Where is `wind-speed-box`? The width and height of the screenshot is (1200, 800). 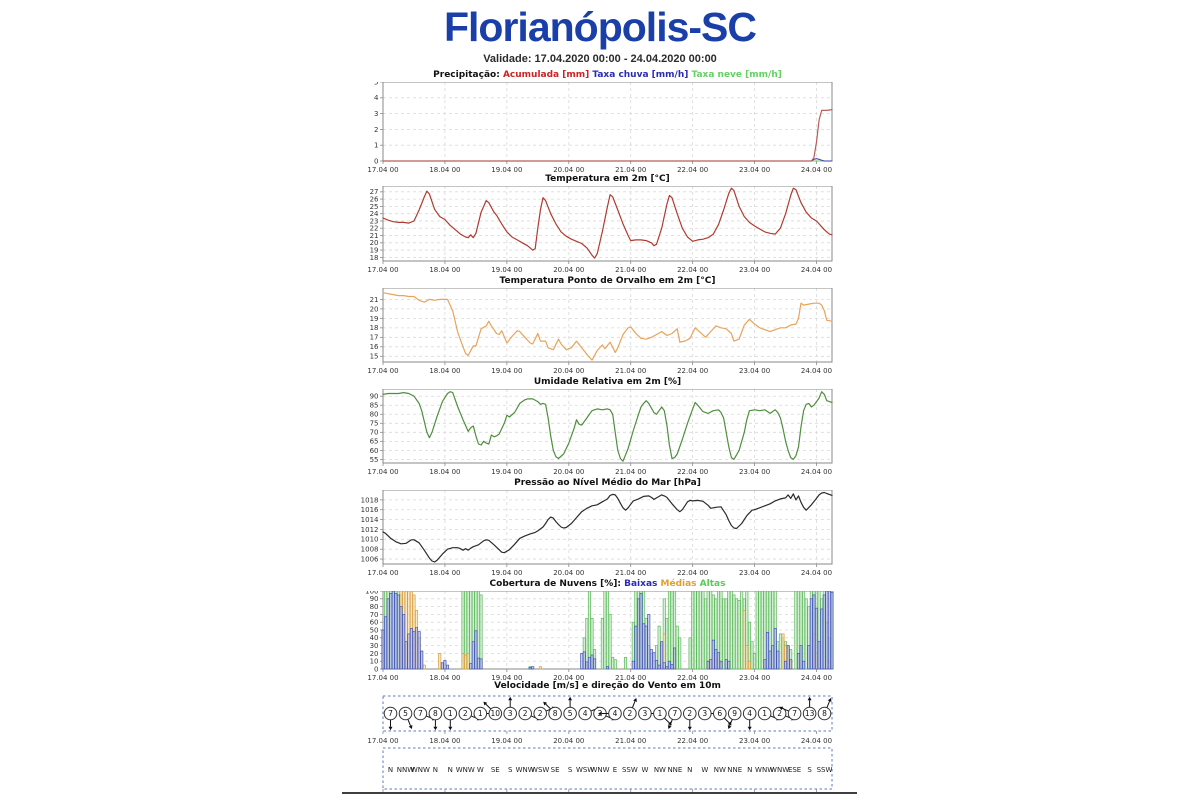 wind-speed-box is located at coordinates (607, 713).